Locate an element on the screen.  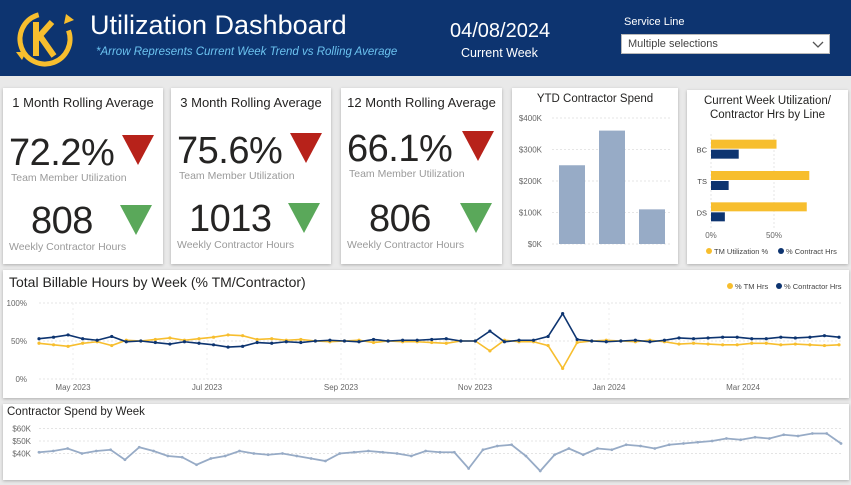
spend-by-week-chart: $40K $50K $60K is located at coordinates (427, 449).